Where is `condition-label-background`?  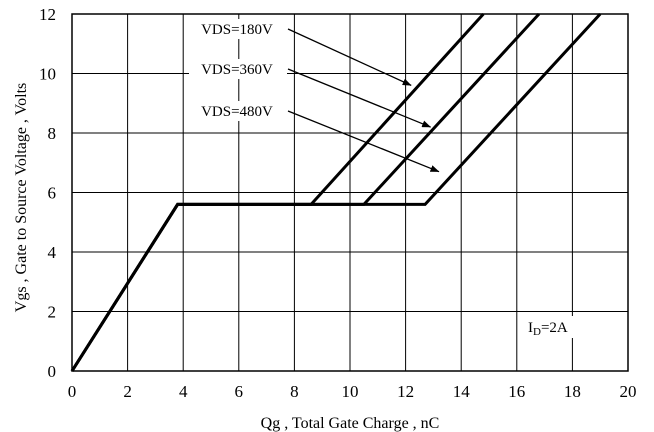
condition-label-background is located at coordinates (550, 327).